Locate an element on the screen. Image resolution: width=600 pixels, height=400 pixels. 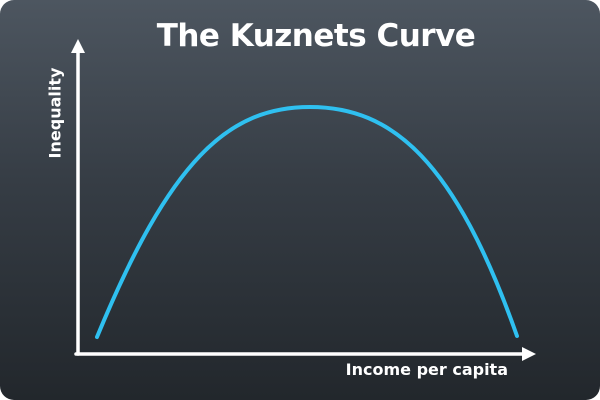
y-axis-arrow-icon is located at coordinates (78, 46).